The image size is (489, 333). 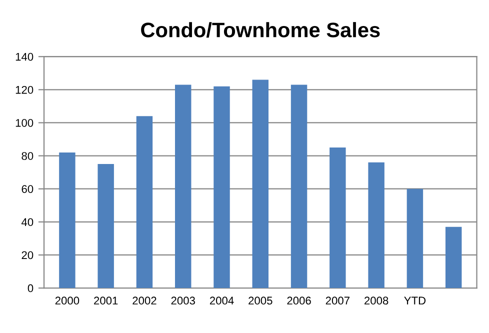 I want to click on chart-title: Condo/Townhome Sales, so click(x=260, y=30).